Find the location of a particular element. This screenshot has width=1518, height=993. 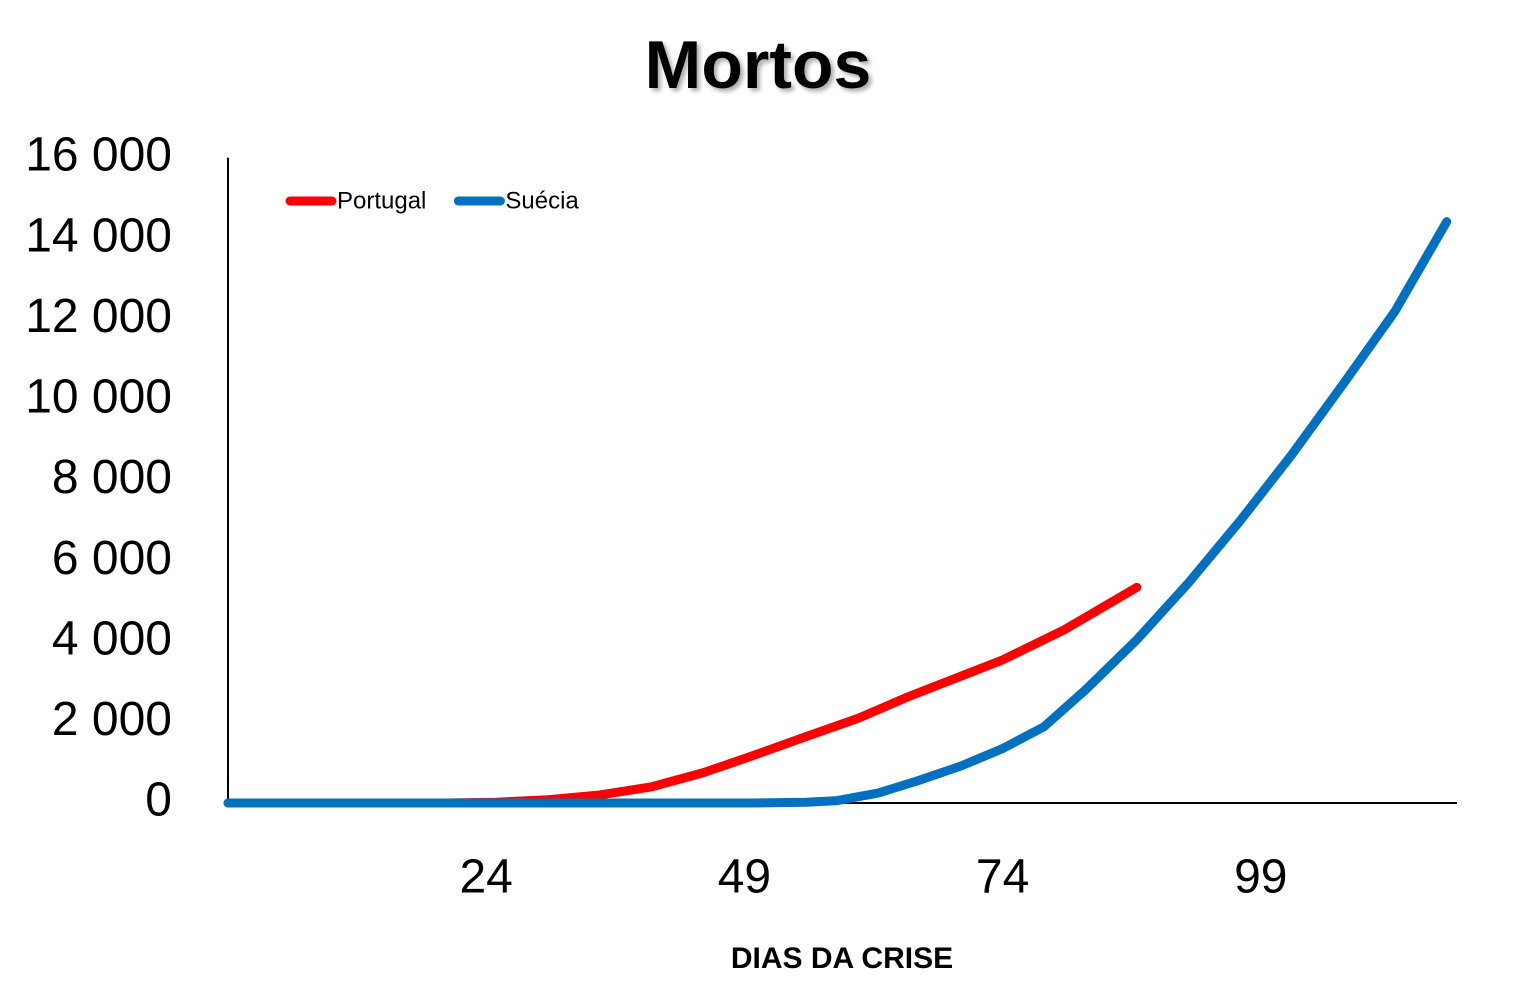

series-line is located at coordinates (682, 695).